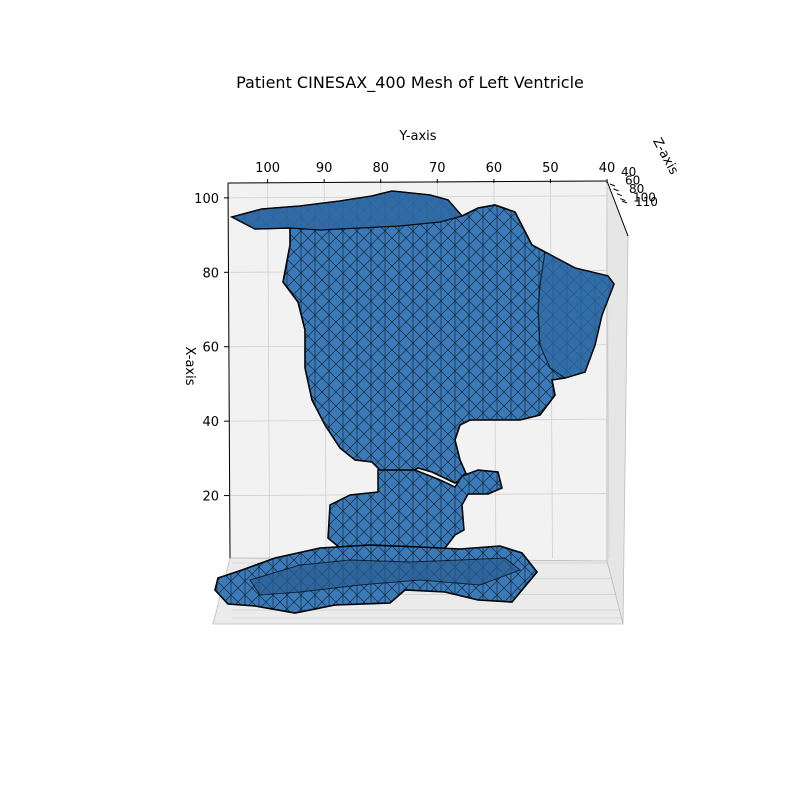 The image size is (800, 800). Describe the element at coordinates (617, 402) in the screenshot. I see `side-pane` at that location.